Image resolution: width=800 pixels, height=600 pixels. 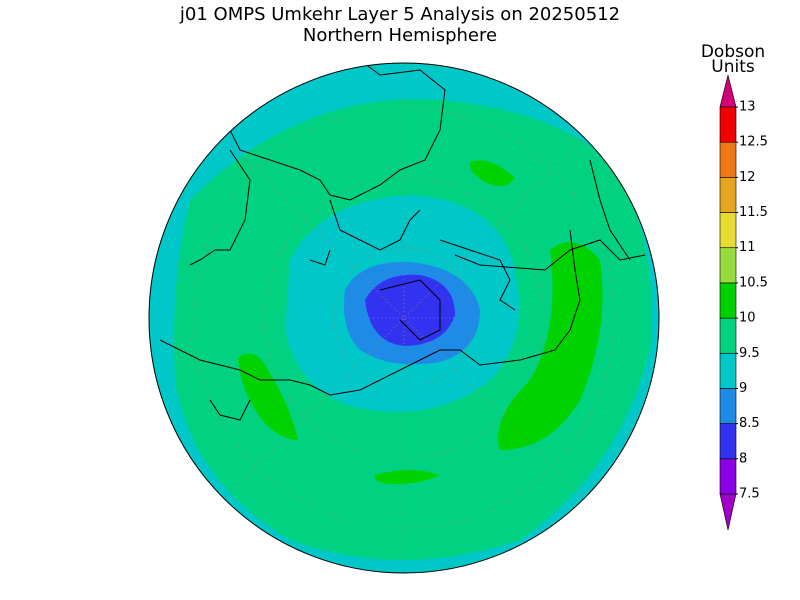 What do you see at coordinates (728, 512) in the screenshot?
I see `under-arrow` at bounding box center [728, 512].